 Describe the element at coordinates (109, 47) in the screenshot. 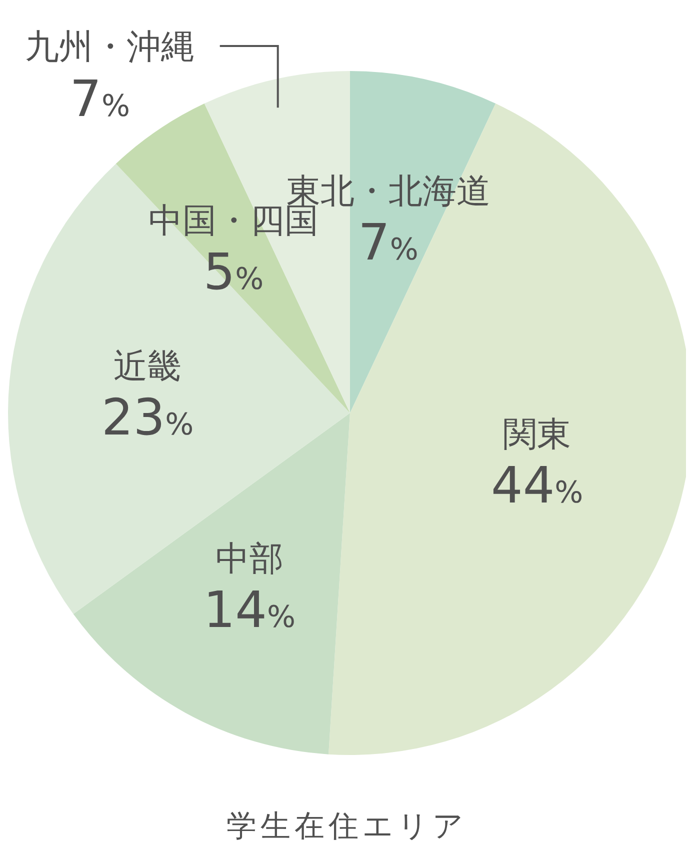

I see `slice-label: 九州・沖縄` at that location.